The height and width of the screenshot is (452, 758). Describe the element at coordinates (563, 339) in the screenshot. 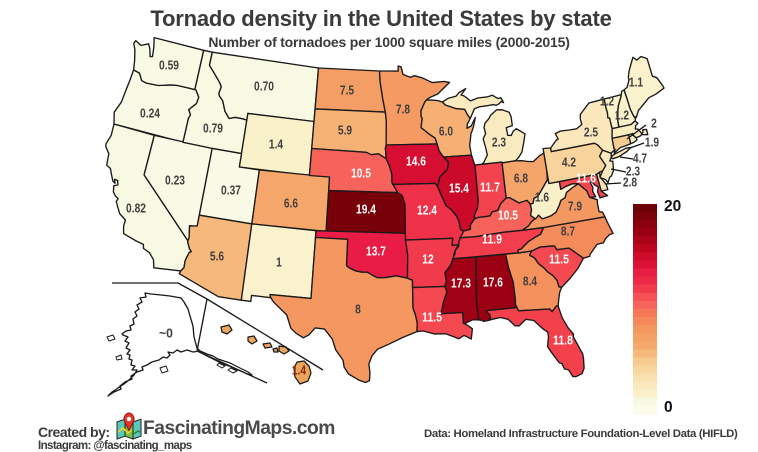

I see `svg-text: 11.8` at that location.